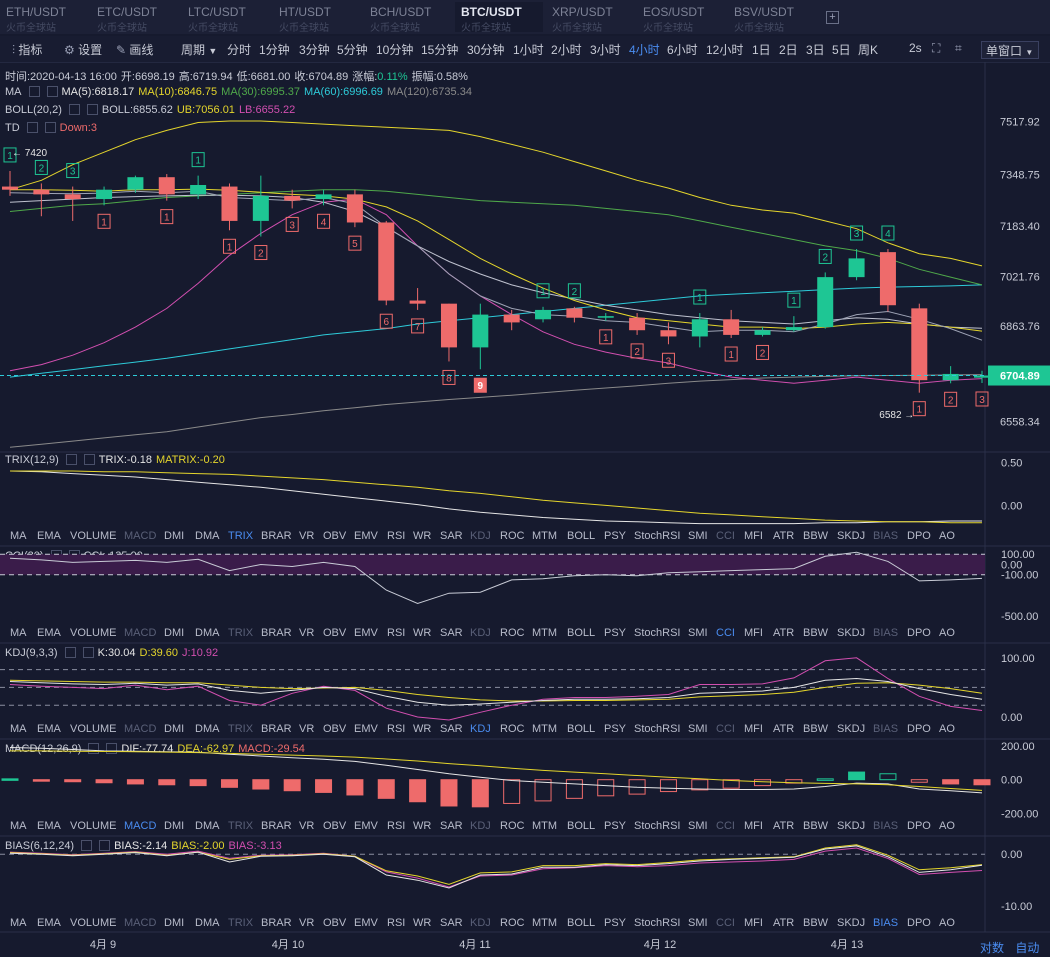  I want to click on indicator-option-volume: VOLUME, so click(93, 729).